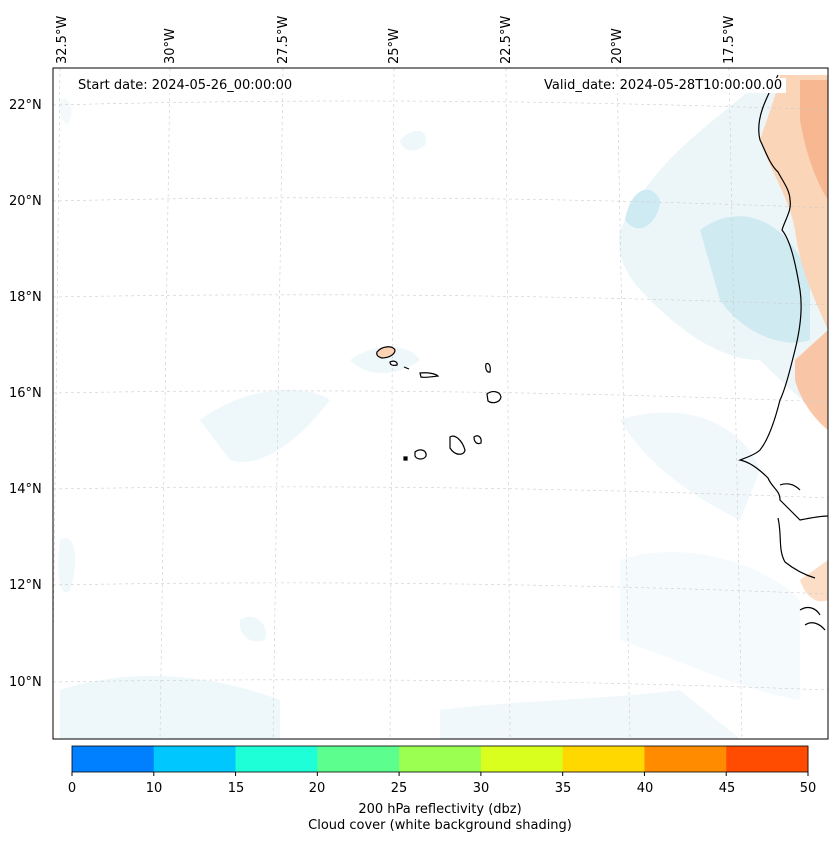  What do you see at coordinates (563, 788) in the screenshot?
I see `colorbar-tick: 35` at bounding box center [563, 788].